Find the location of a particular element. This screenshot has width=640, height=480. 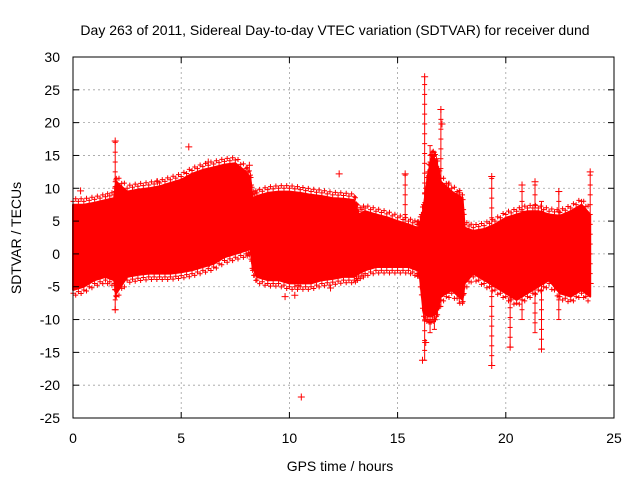

x-tick-label: 0 is located at coordinates (73, 438).